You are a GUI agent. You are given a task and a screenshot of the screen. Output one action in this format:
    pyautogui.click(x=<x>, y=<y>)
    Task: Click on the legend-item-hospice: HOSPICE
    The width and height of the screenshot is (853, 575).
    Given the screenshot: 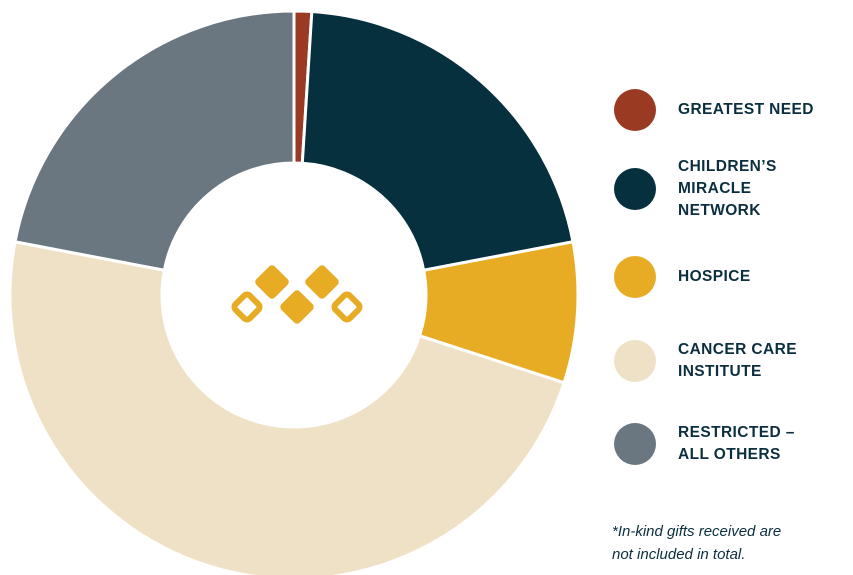 What is the action you would take?
    pyautogui.click(x=731, y=277)
    